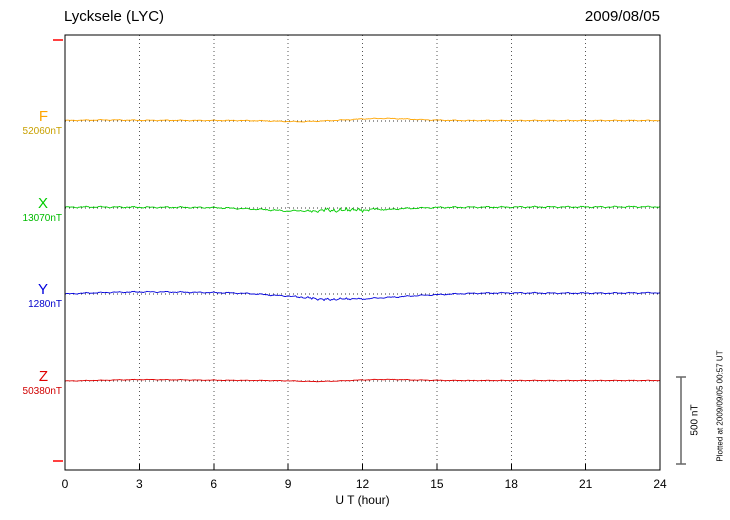 The height and width of the screenshot is (520, 730). What do you see at coordinates (139, 484) in the screenshot?
I see `x-tick-label: 3` at bounding box center [139, 484].